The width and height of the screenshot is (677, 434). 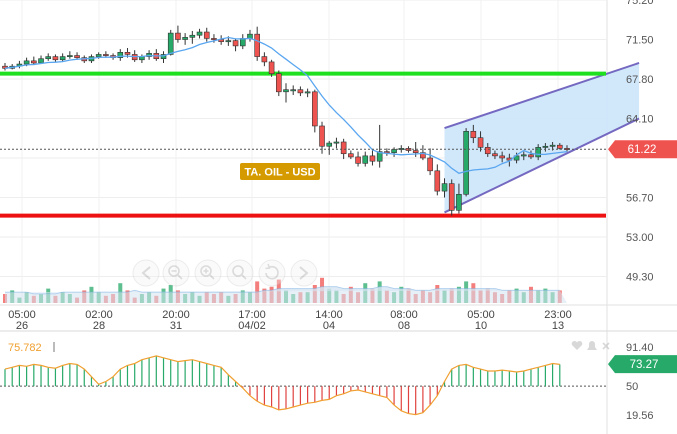 What do you see at coordinates (252, 326) in the screenshot?
I see `date-tick-label: 04/02` at bounding box center [252, 326].